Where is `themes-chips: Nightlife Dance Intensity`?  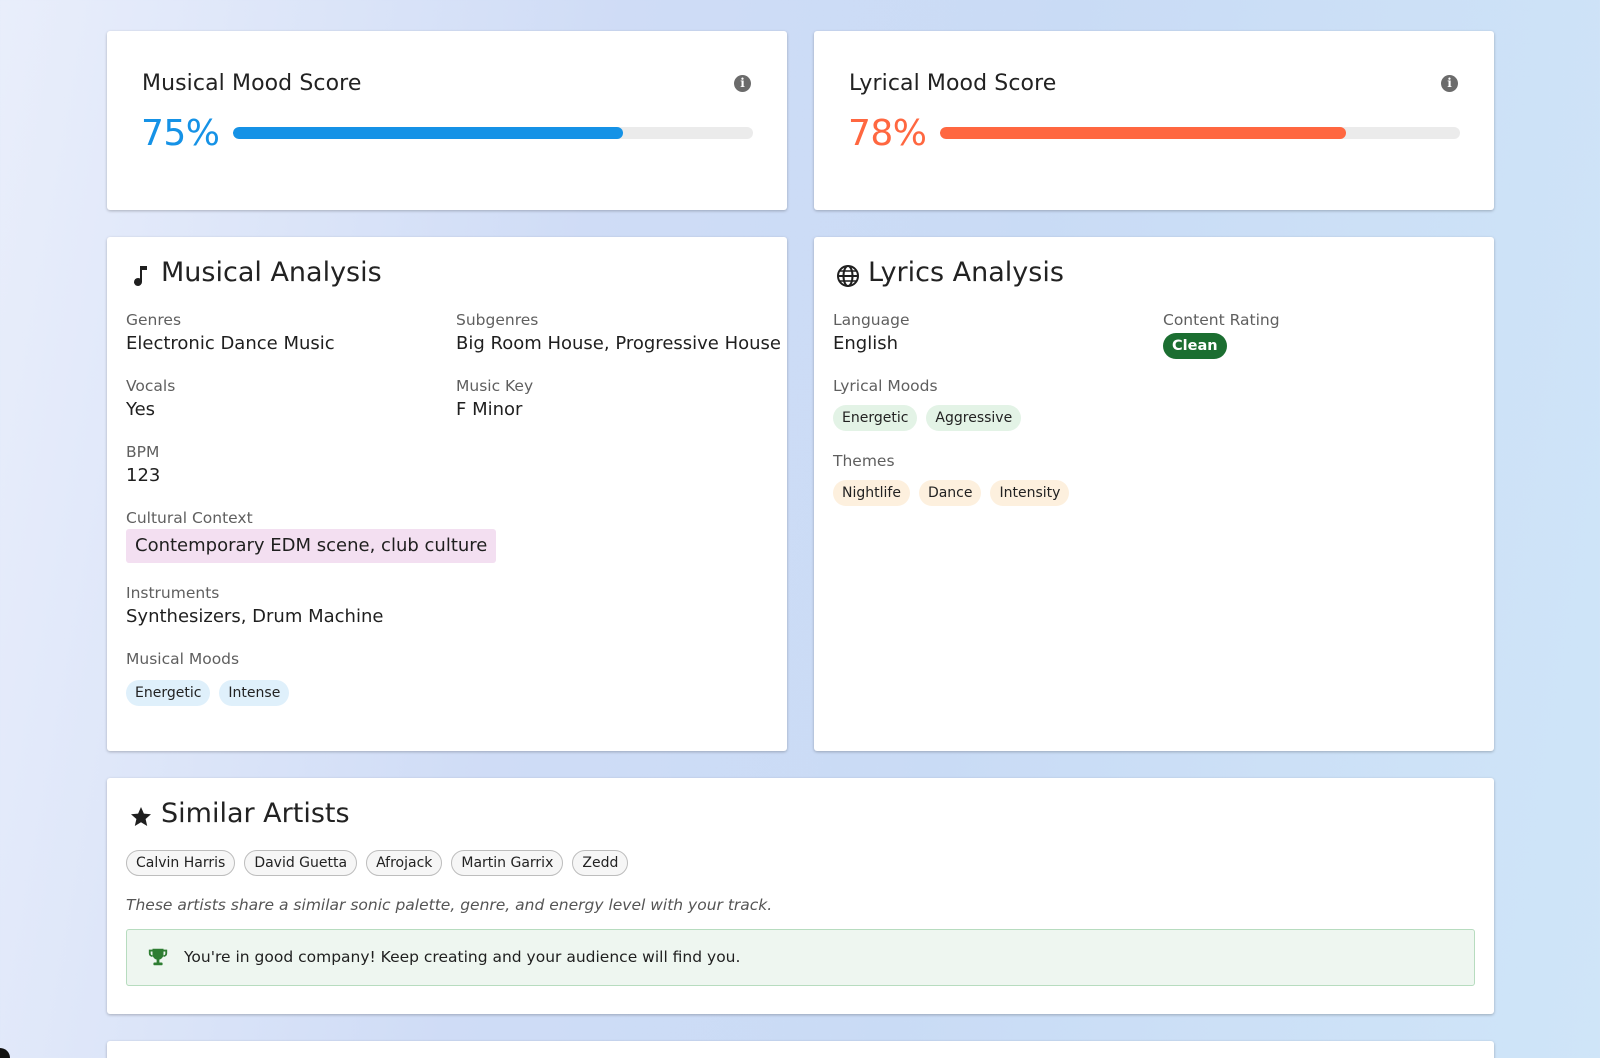 themes-chips: Nightlife Dance Intensity is located at coordinates (951, 493).